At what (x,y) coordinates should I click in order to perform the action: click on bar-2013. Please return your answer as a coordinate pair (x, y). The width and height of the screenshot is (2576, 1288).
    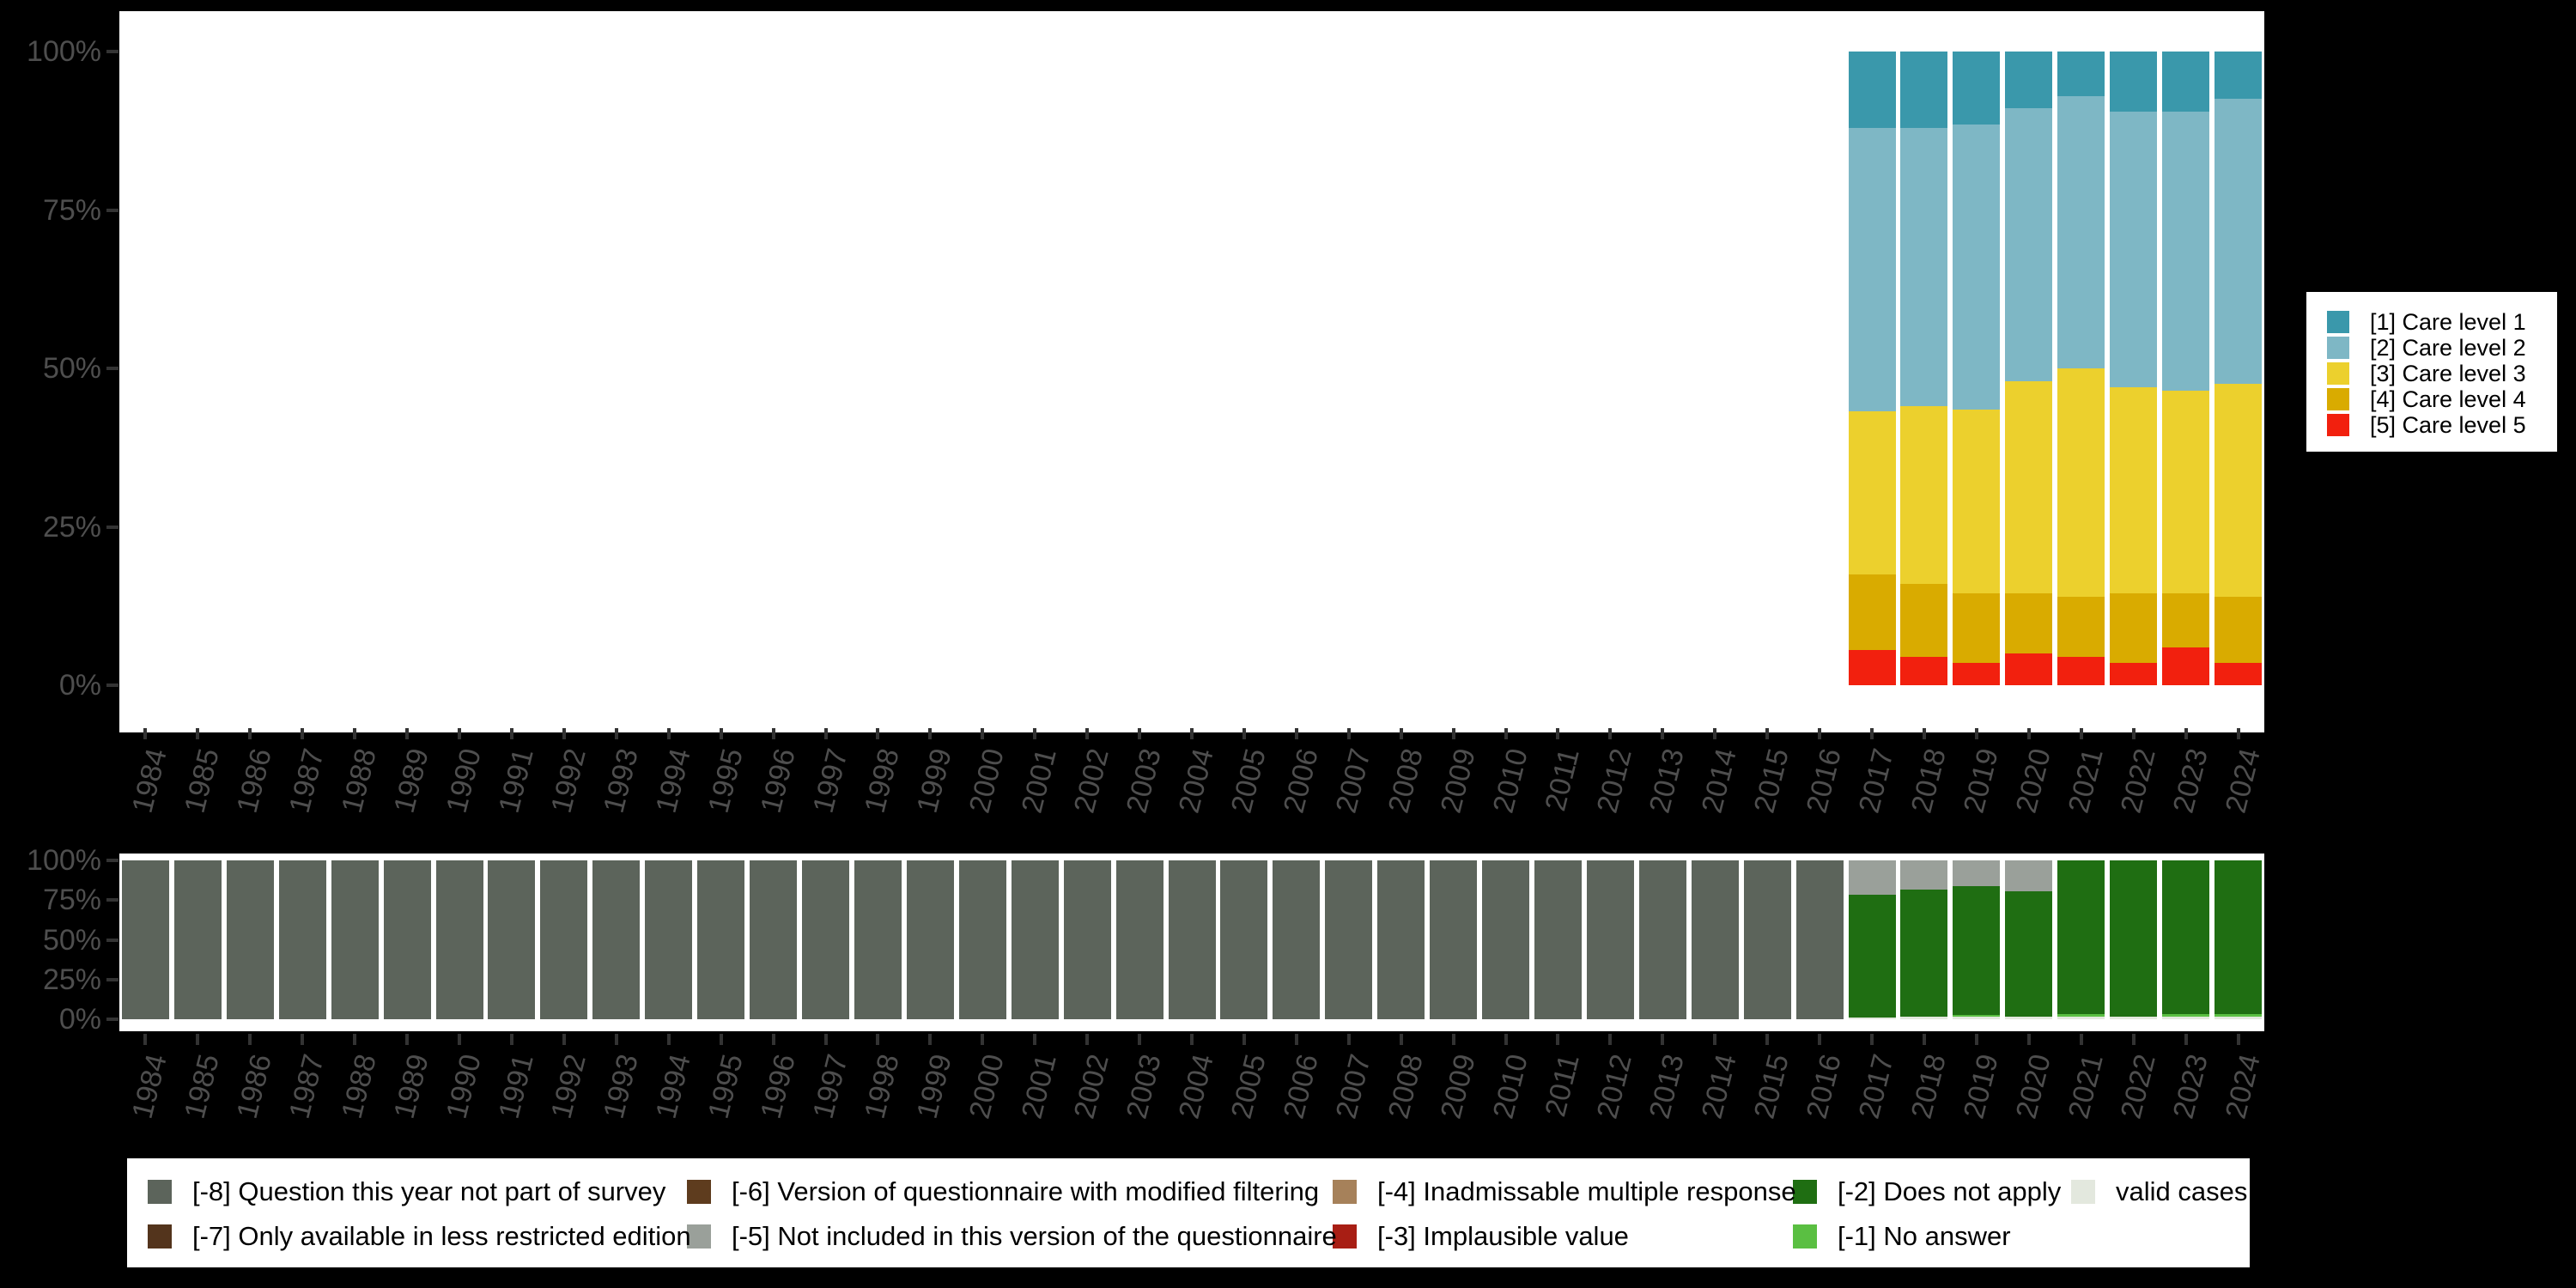
    Looking at the image, I should click on (1662, 940).